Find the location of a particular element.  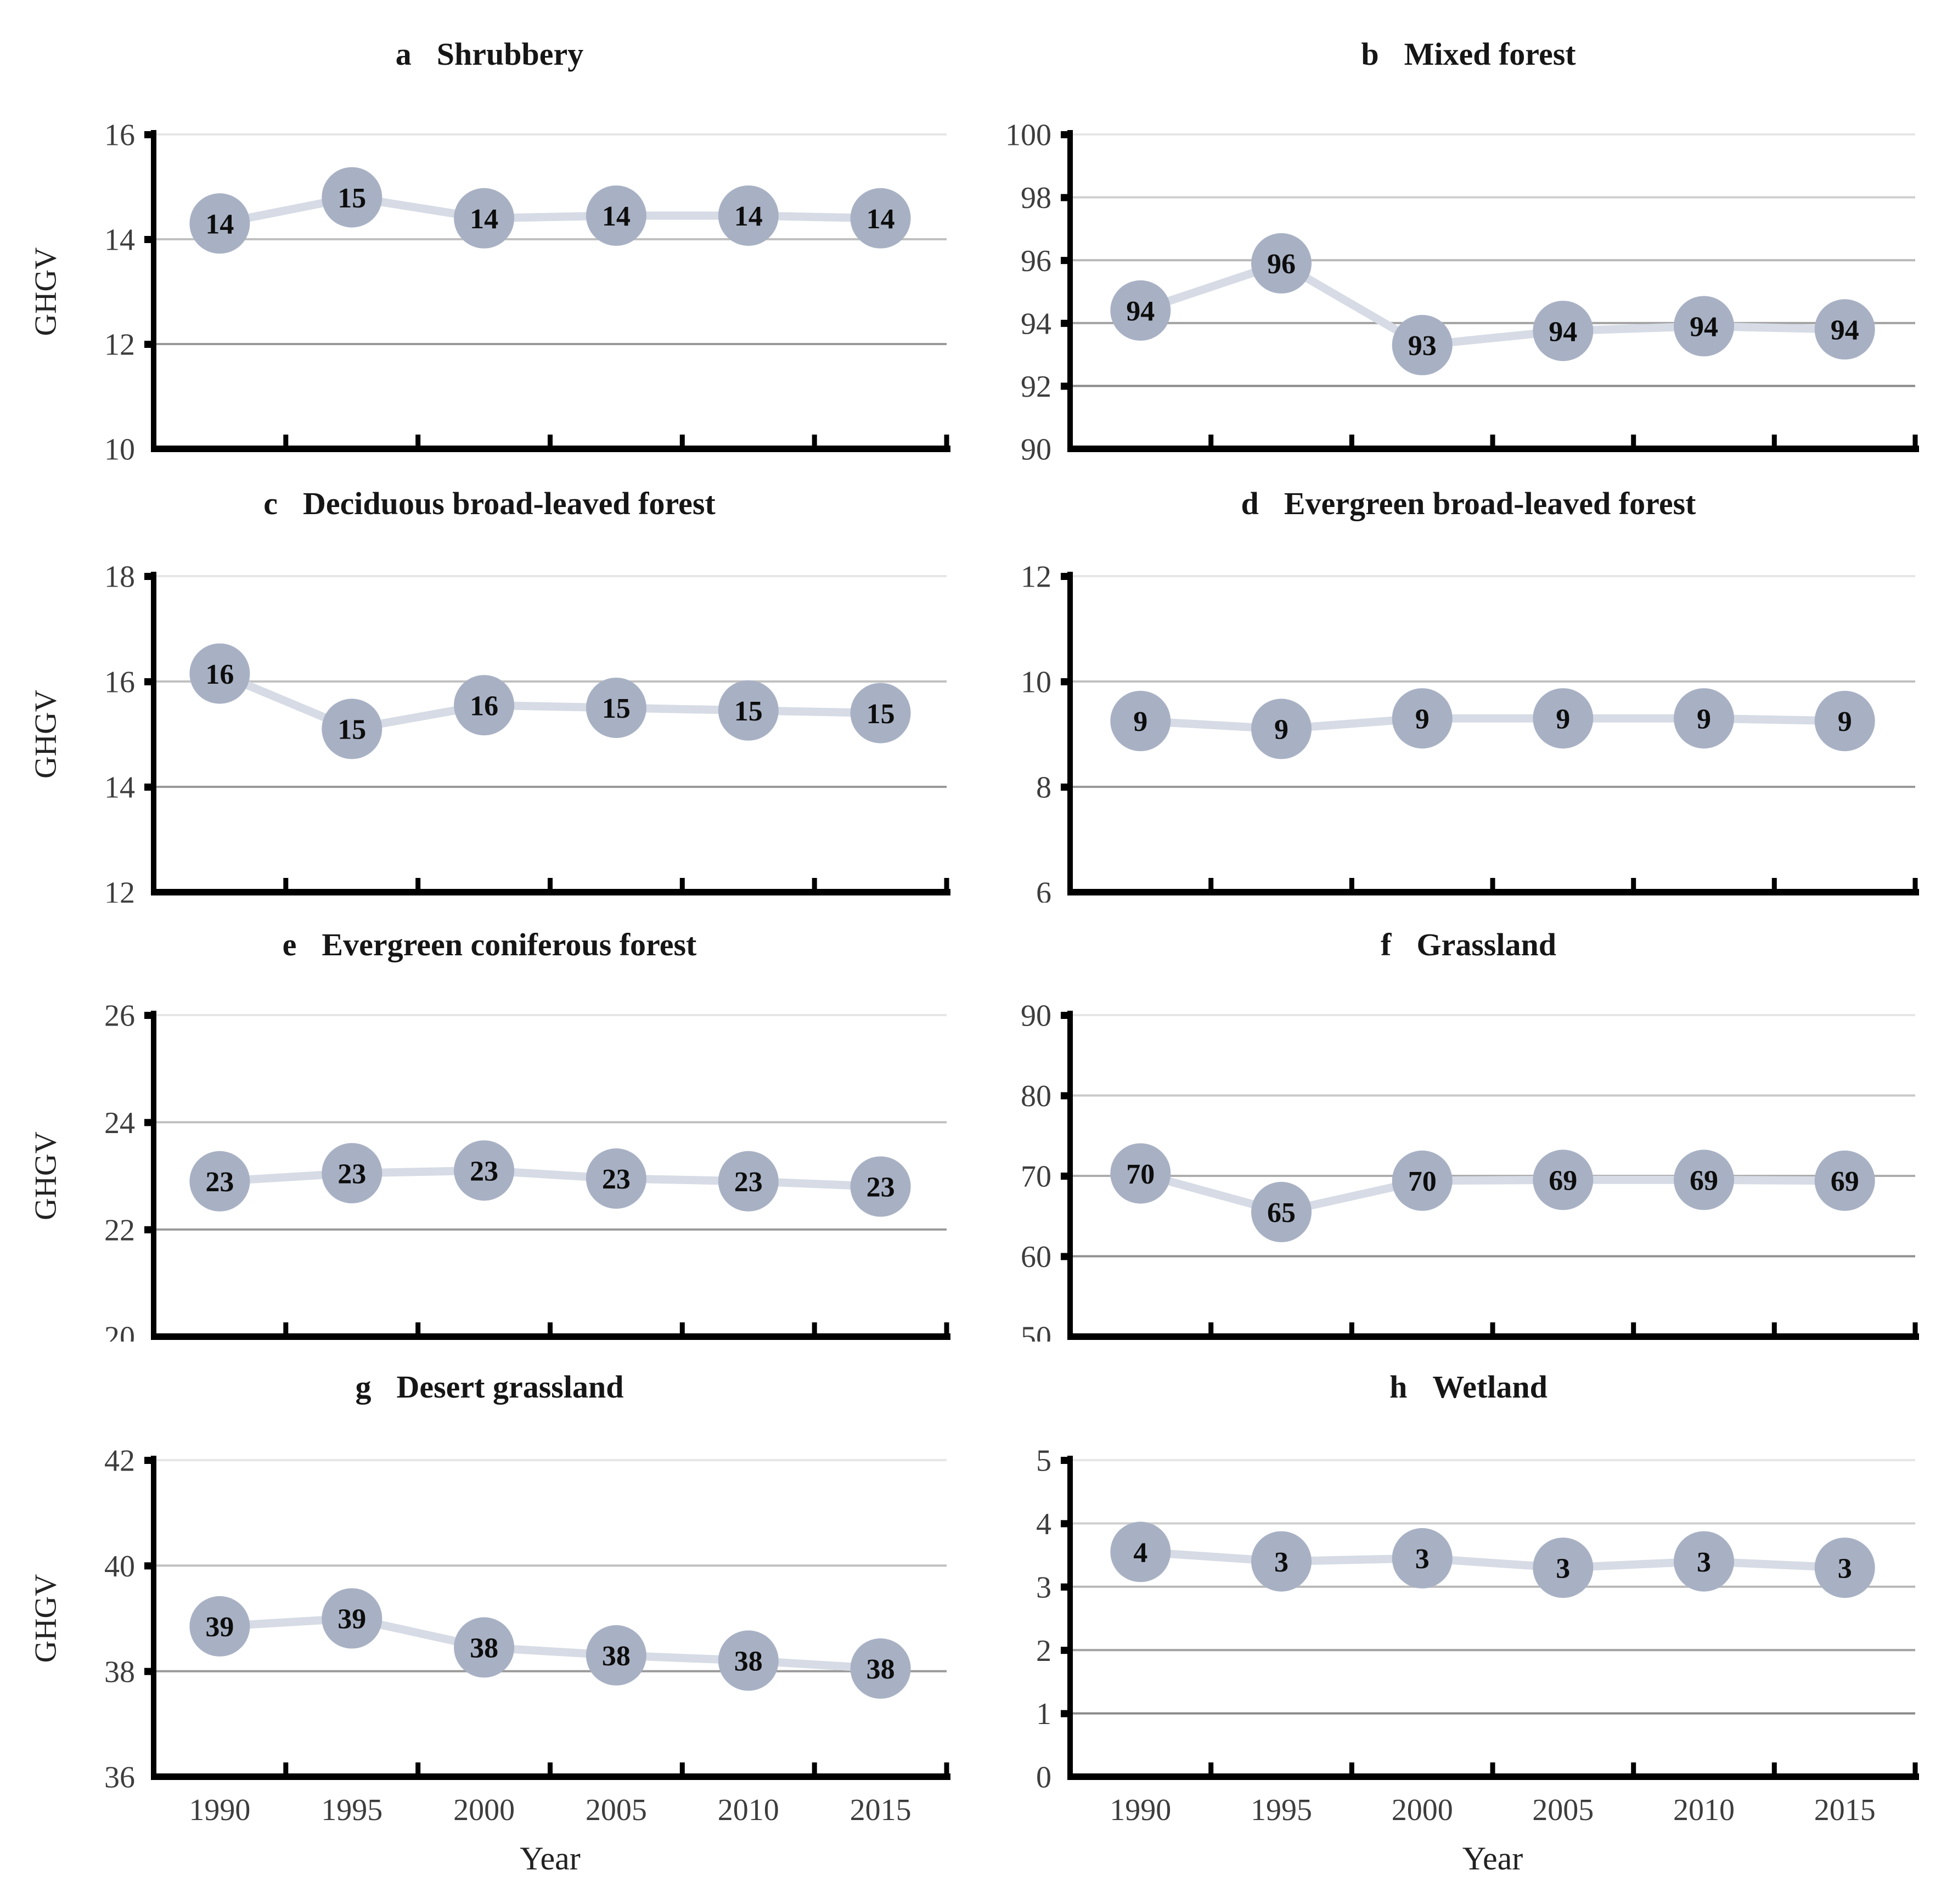

y-tick-label: 14 is located at coordinates (120, 240).